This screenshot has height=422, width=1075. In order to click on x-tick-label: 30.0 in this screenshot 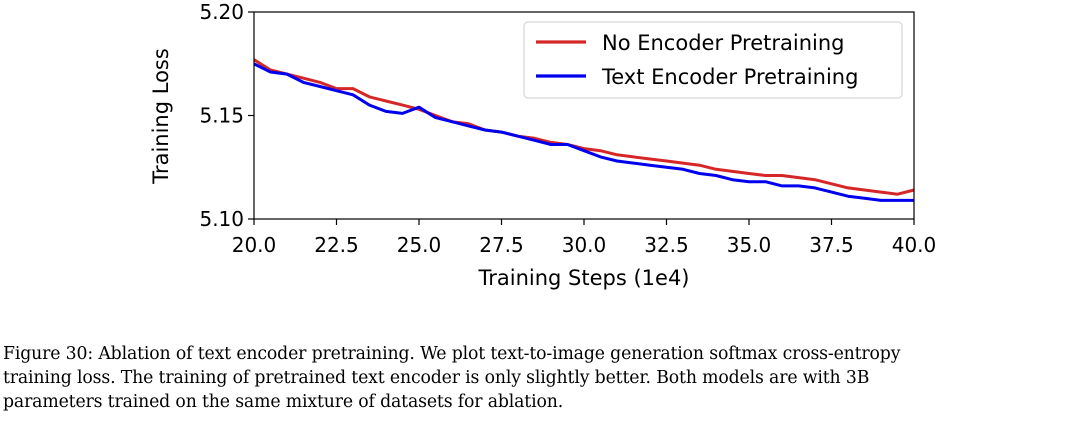, I will do `click(584, 245)`.